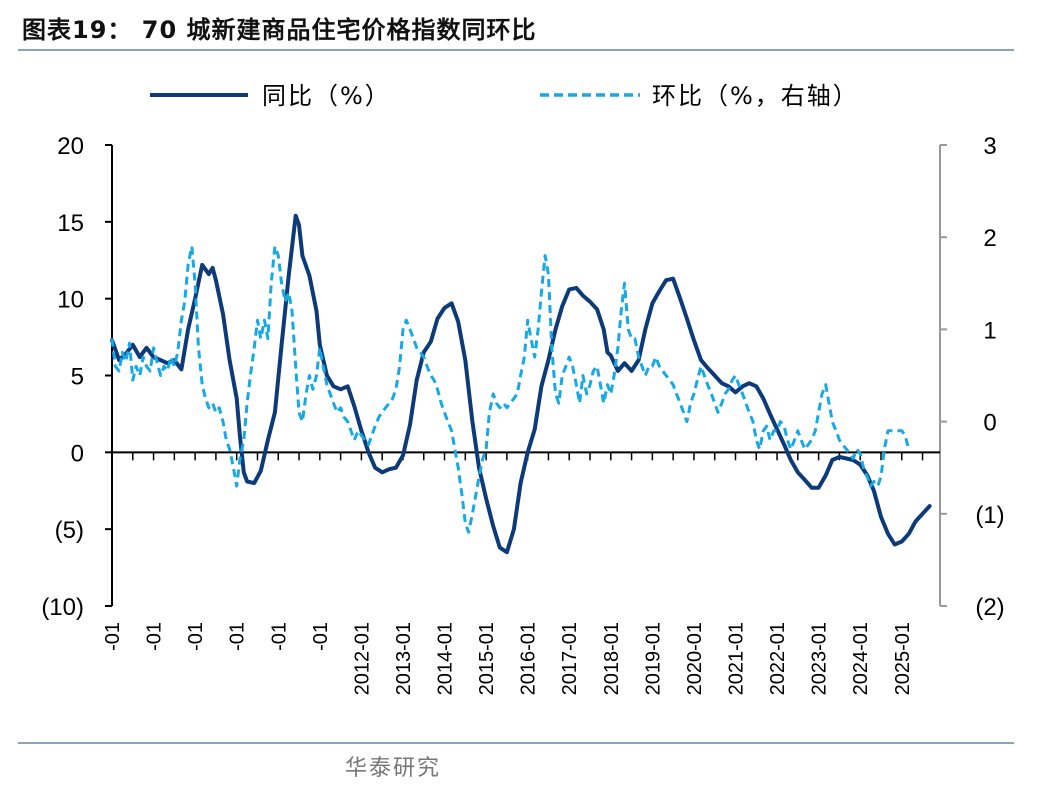 This screenshot has width=1048, height=792. What do you see at coordinates (516, 50) in the screenshot?
I see `title-divider` at bounding box center [516, 50].